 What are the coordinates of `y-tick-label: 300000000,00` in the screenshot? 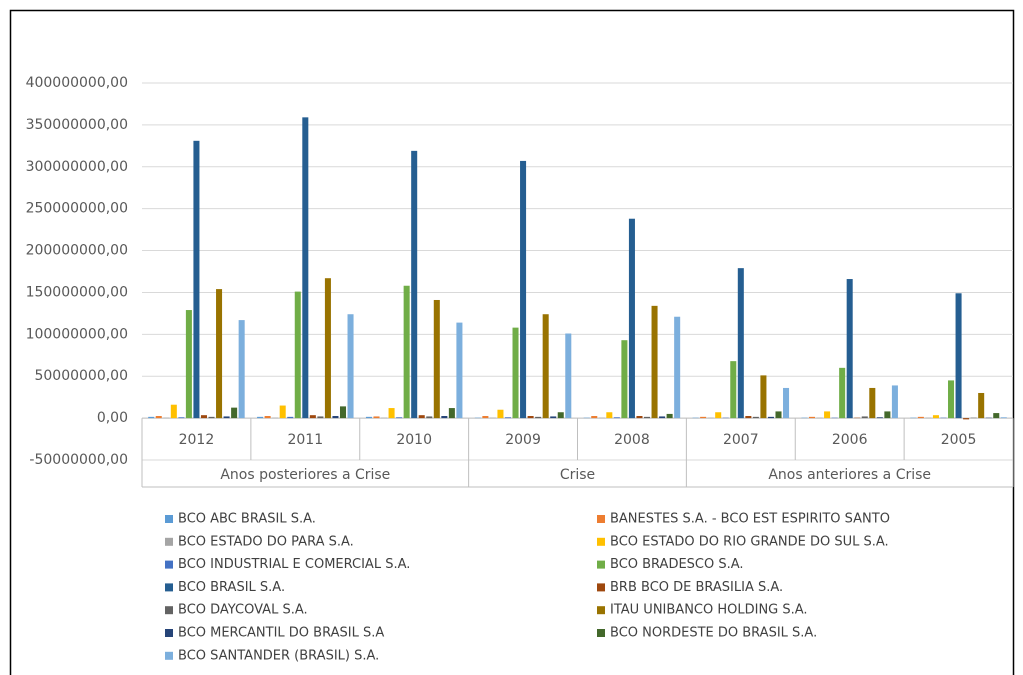 It's located at (77, 167).